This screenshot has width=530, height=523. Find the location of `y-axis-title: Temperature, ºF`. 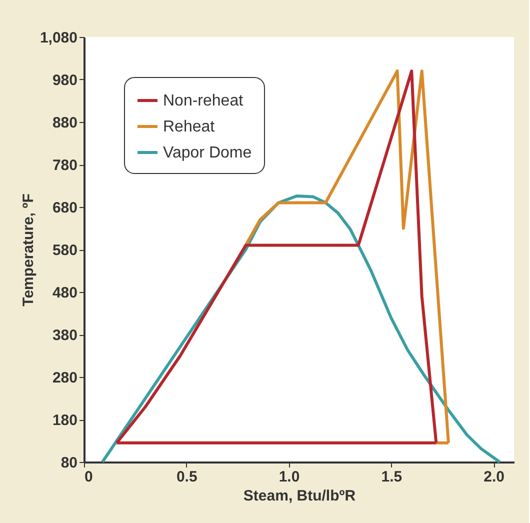

y-axis-title: Temperature, ºF is located at coordinates (28, 250).